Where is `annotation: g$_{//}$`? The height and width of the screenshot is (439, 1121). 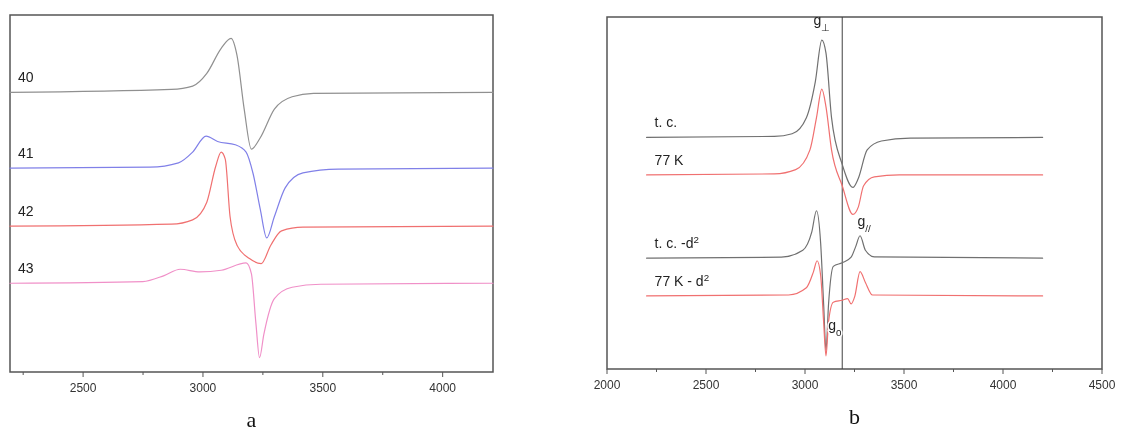
annotation: g$_{//}$ is located at coordinates (864, 223).